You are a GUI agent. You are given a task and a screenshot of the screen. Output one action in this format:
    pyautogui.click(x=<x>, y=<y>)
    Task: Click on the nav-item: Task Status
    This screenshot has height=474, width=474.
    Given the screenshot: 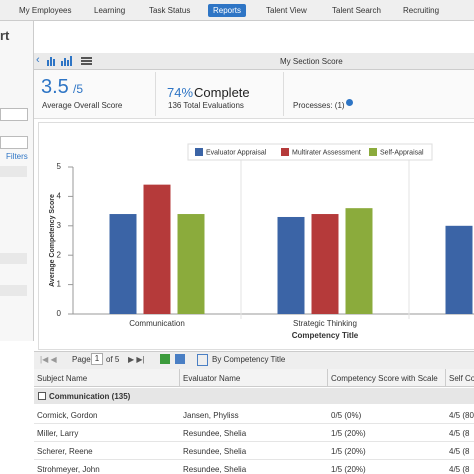 What is the action you would take?
    pyautogui.click(x=170, y=10)
    